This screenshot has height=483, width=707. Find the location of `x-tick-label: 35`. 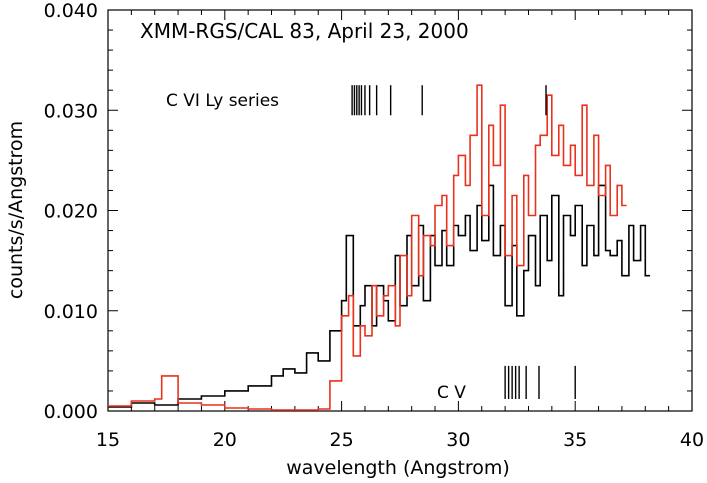

x-tick-label: 35 is located at coordinates (575, 440).